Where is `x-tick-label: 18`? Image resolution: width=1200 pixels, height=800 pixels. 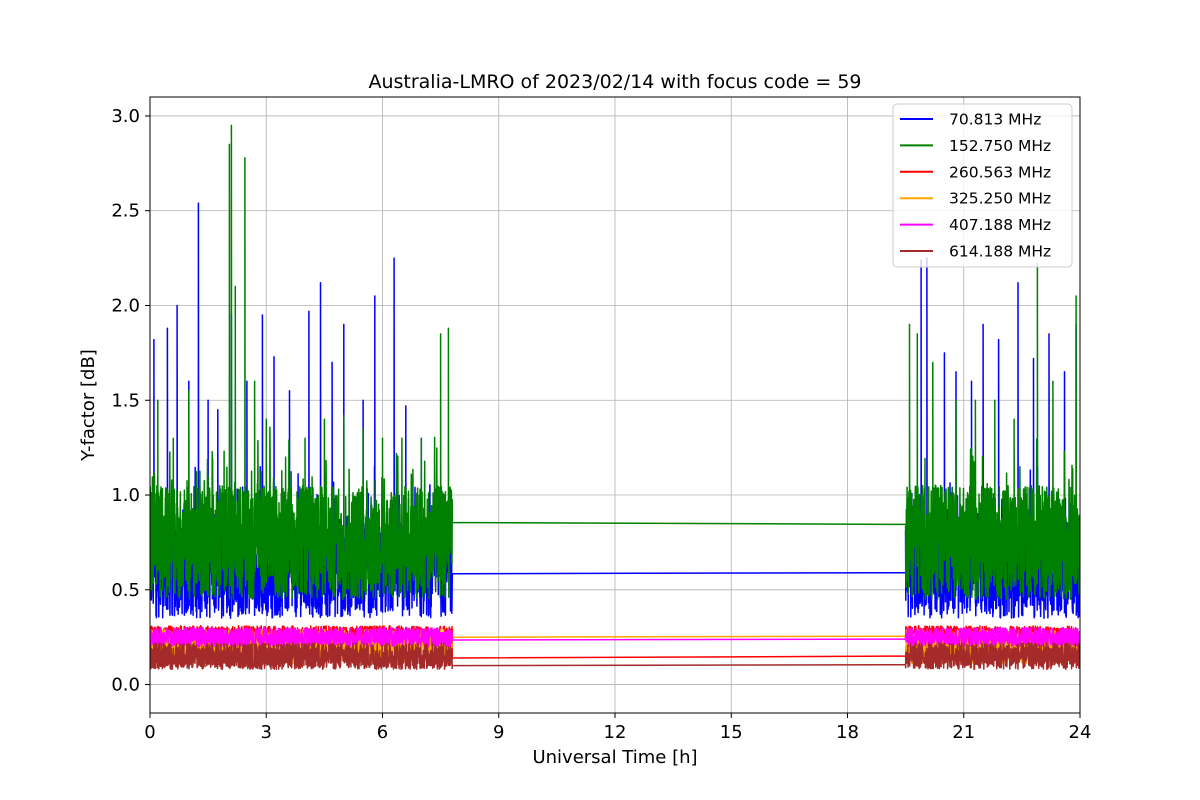
x-tick-label: 18 is located at coordinates (847, 732).